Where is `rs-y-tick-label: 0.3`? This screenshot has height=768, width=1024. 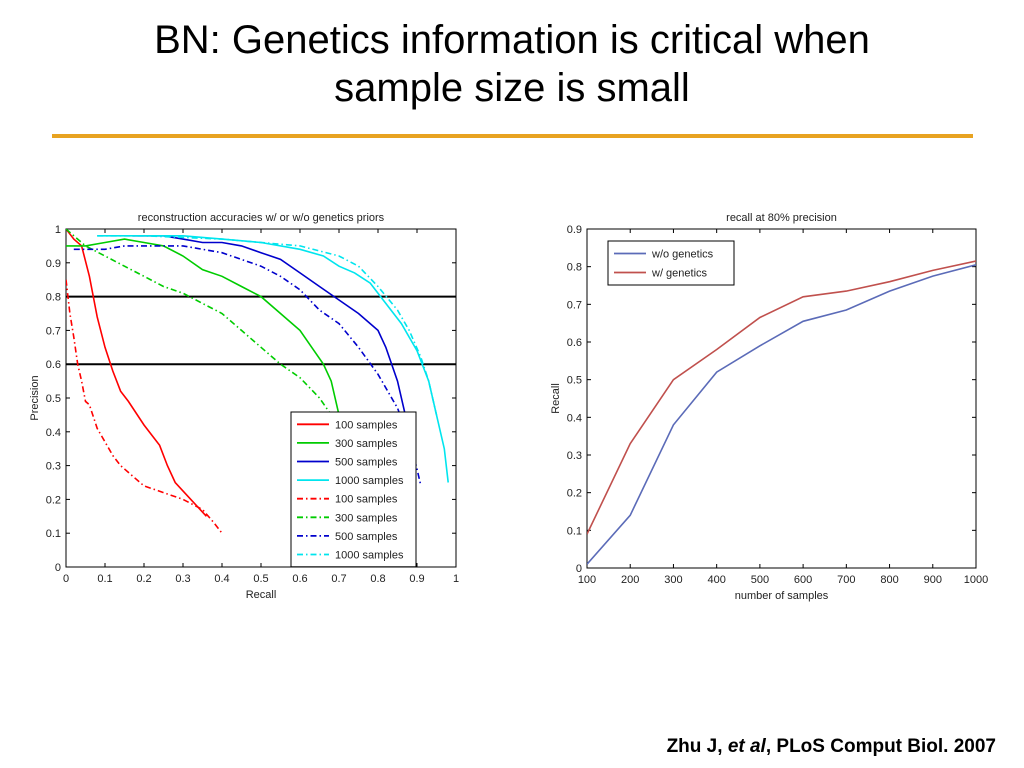
rs-y-tick-label: 0.3 is located at coordinates (574, 456).